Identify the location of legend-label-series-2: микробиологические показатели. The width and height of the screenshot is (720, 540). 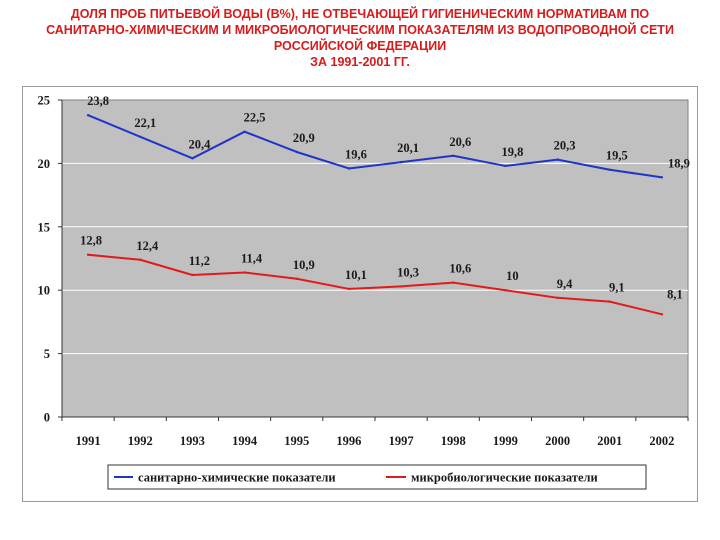
(504, 478).